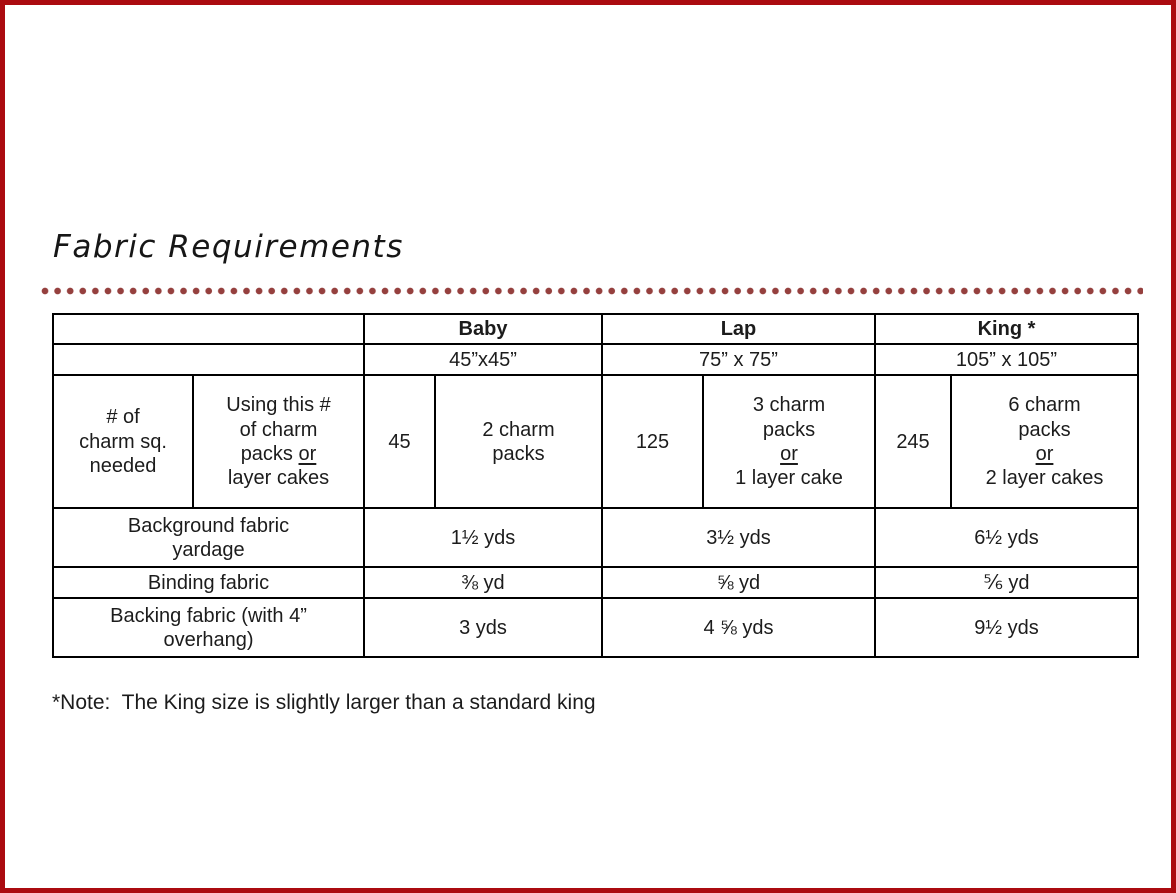  What do you see at coordinates (123, 442) in the screenshot?
I see `charm-count-label: # of charm sq. needed` at bounding box center [123, 442].